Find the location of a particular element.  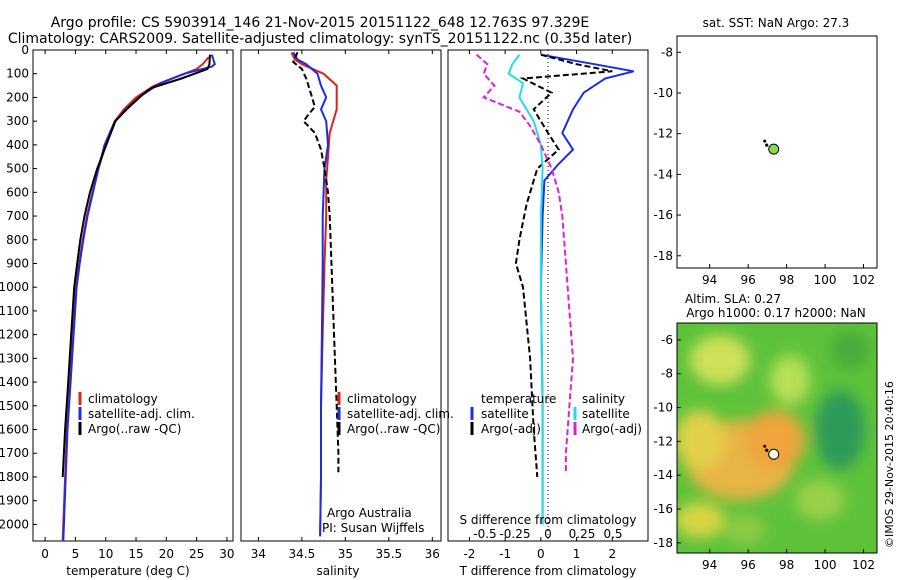

depth-tick-label: 1400 is located at coordinates (14, 382).